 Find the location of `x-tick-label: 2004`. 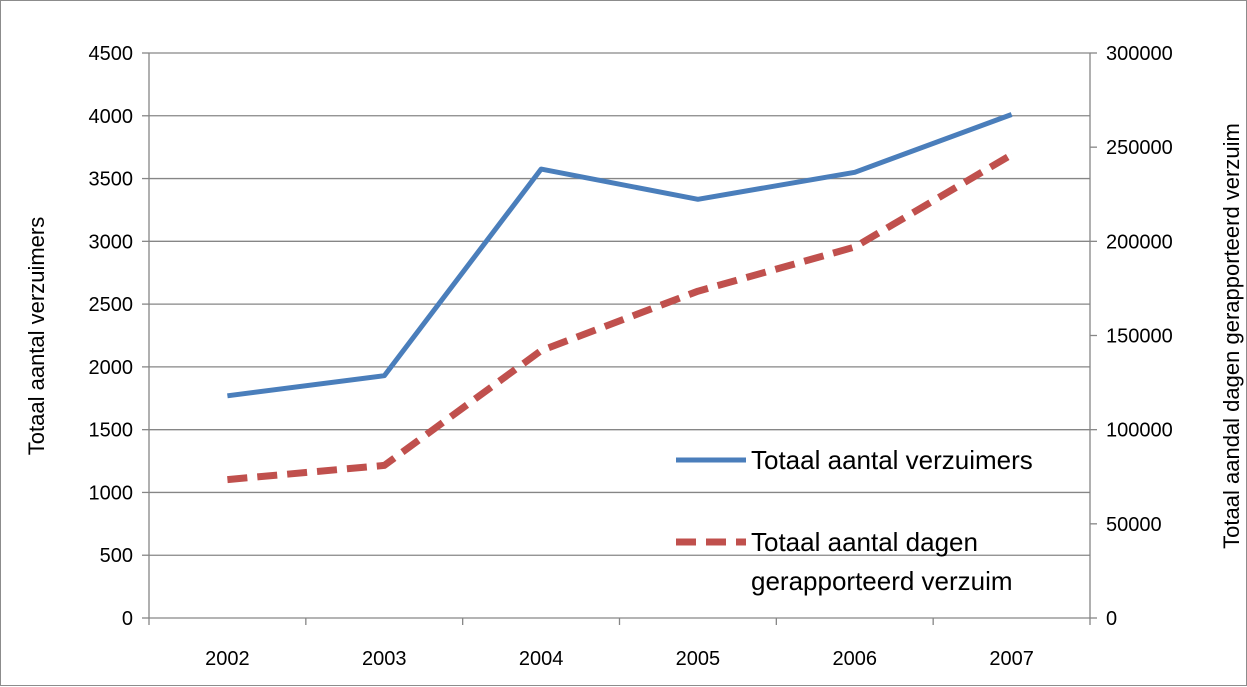

x-tick-label: 2004 is located at coordinates (541, 659).